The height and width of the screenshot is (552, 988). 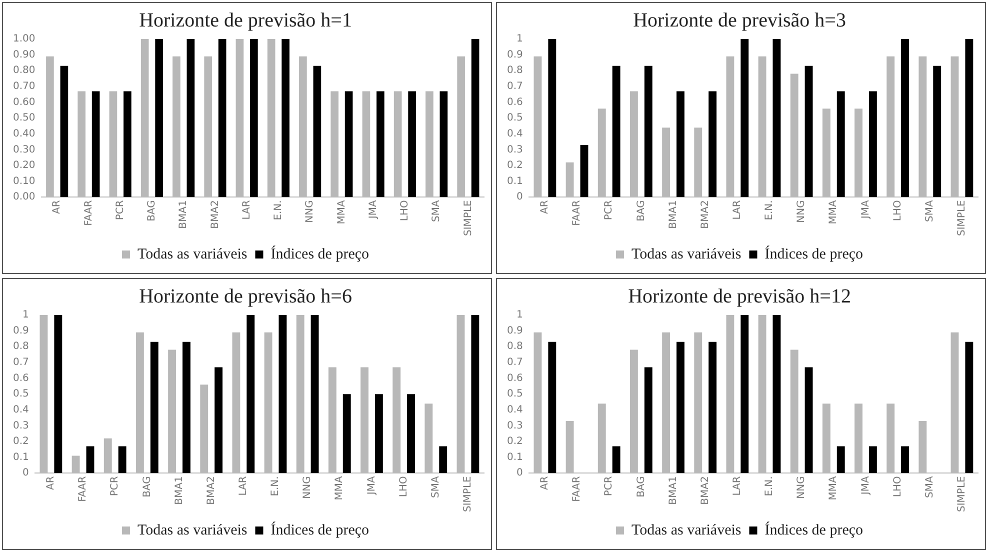 What do you see at coordinates (24, 102) in the screenshot?
I see `y-tick-label: 0.60` at bounding box center [24, 102].